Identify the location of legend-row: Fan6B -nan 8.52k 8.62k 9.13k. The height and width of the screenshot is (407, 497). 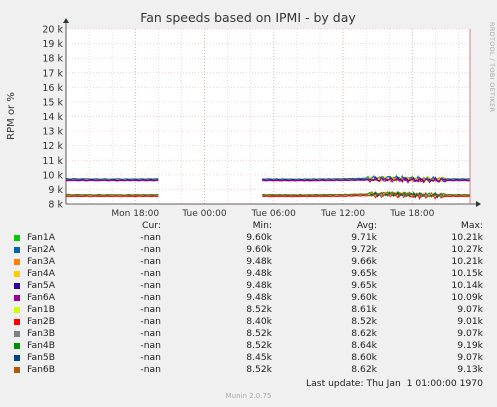
(248, 370).